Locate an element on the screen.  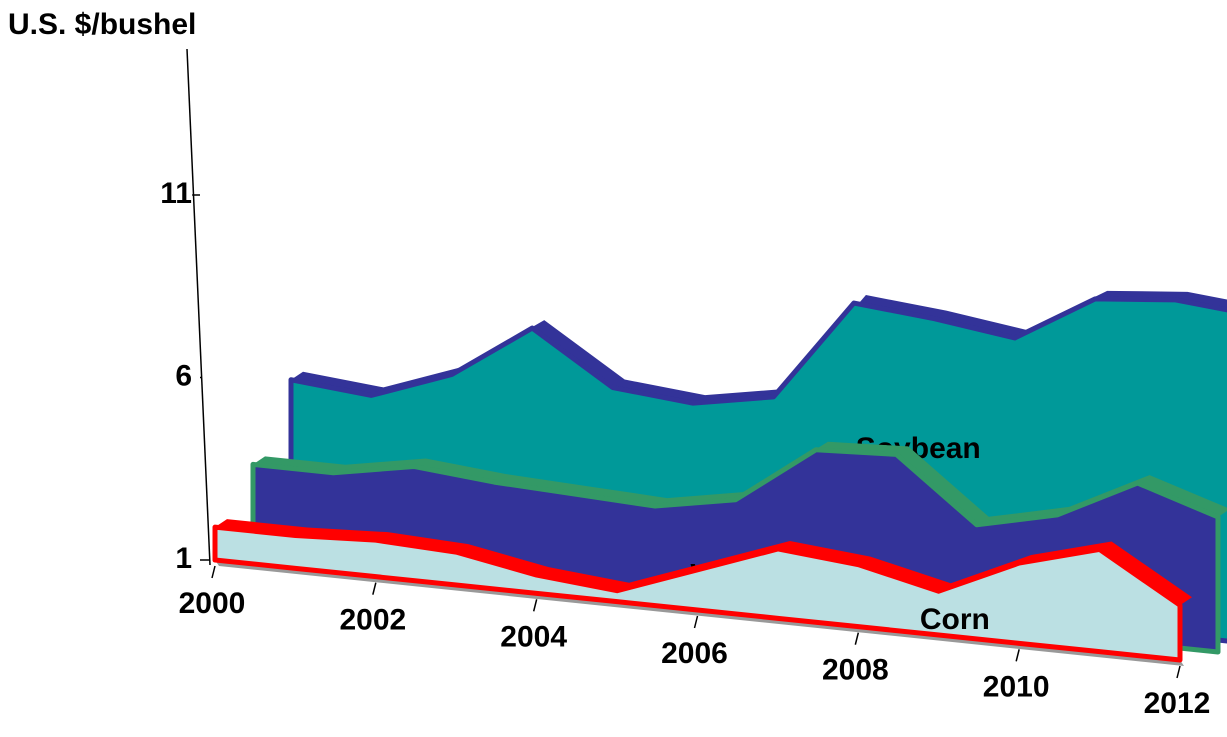
x-tick-label: 2004 is located at coordinates (533, 636).